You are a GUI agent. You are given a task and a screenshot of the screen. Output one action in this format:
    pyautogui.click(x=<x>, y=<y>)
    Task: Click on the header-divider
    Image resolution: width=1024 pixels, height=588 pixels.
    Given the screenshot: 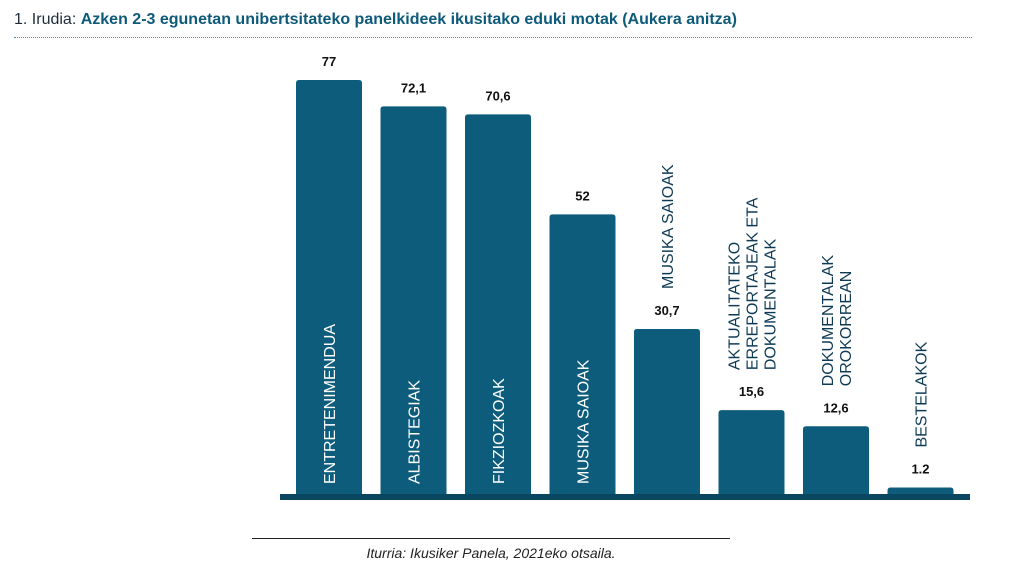 What is the action you would take?
    pyautogui.click(x=493, y=37)
    